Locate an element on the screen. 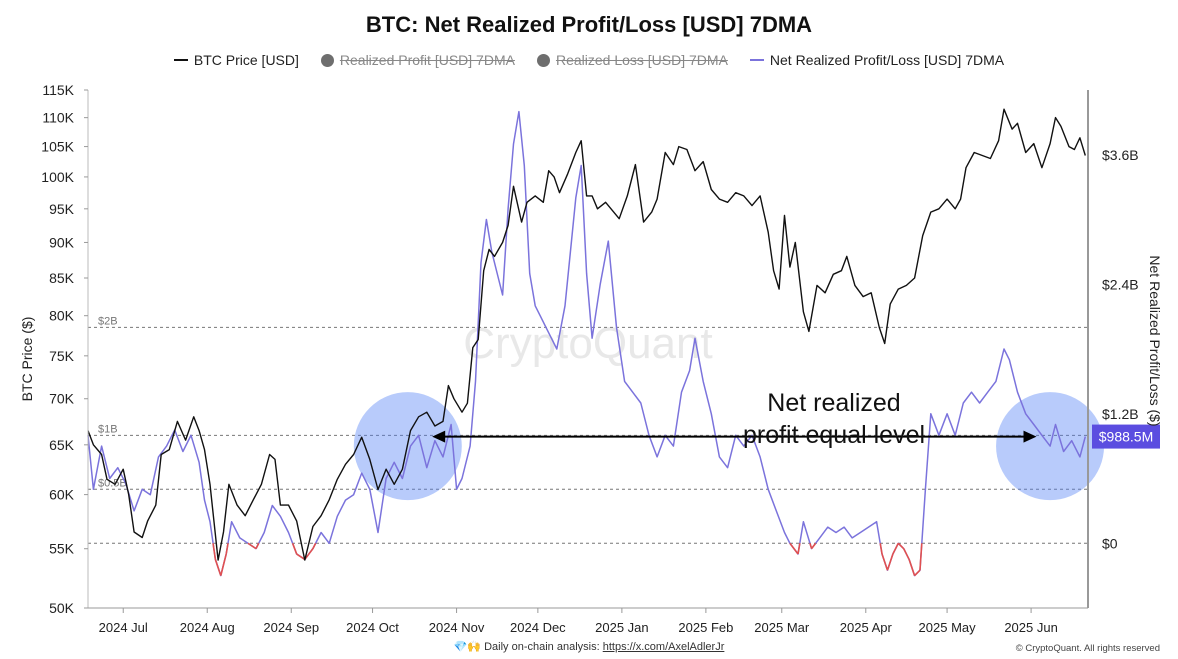 This screenshot has width=1178, height=659. x-tick-label: 2024 Dec is located at coordinates (538, 627).